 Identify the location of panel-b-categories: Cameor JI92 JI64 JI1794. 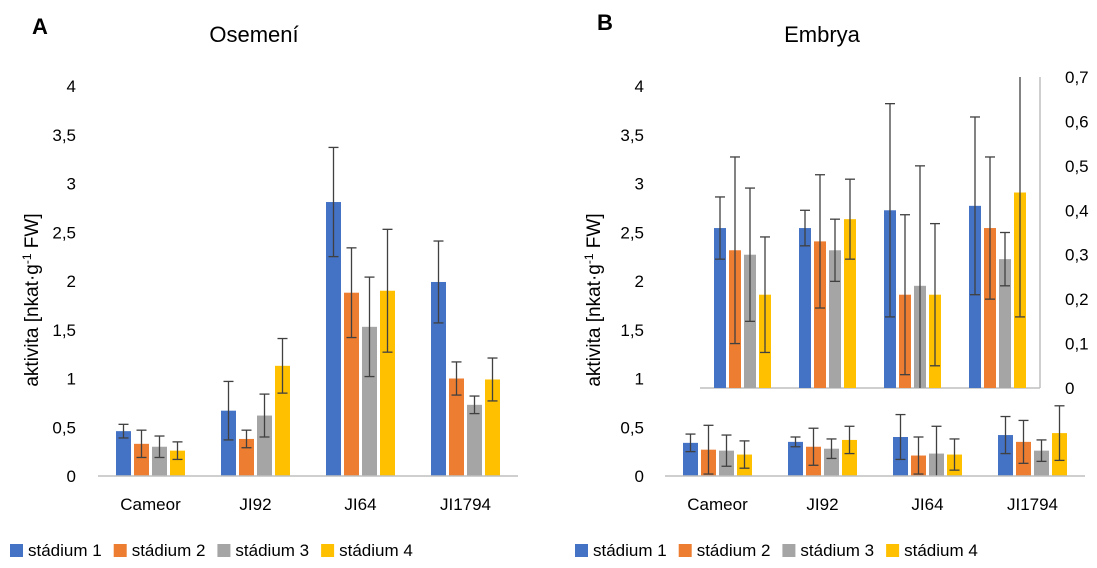
(872, 504).